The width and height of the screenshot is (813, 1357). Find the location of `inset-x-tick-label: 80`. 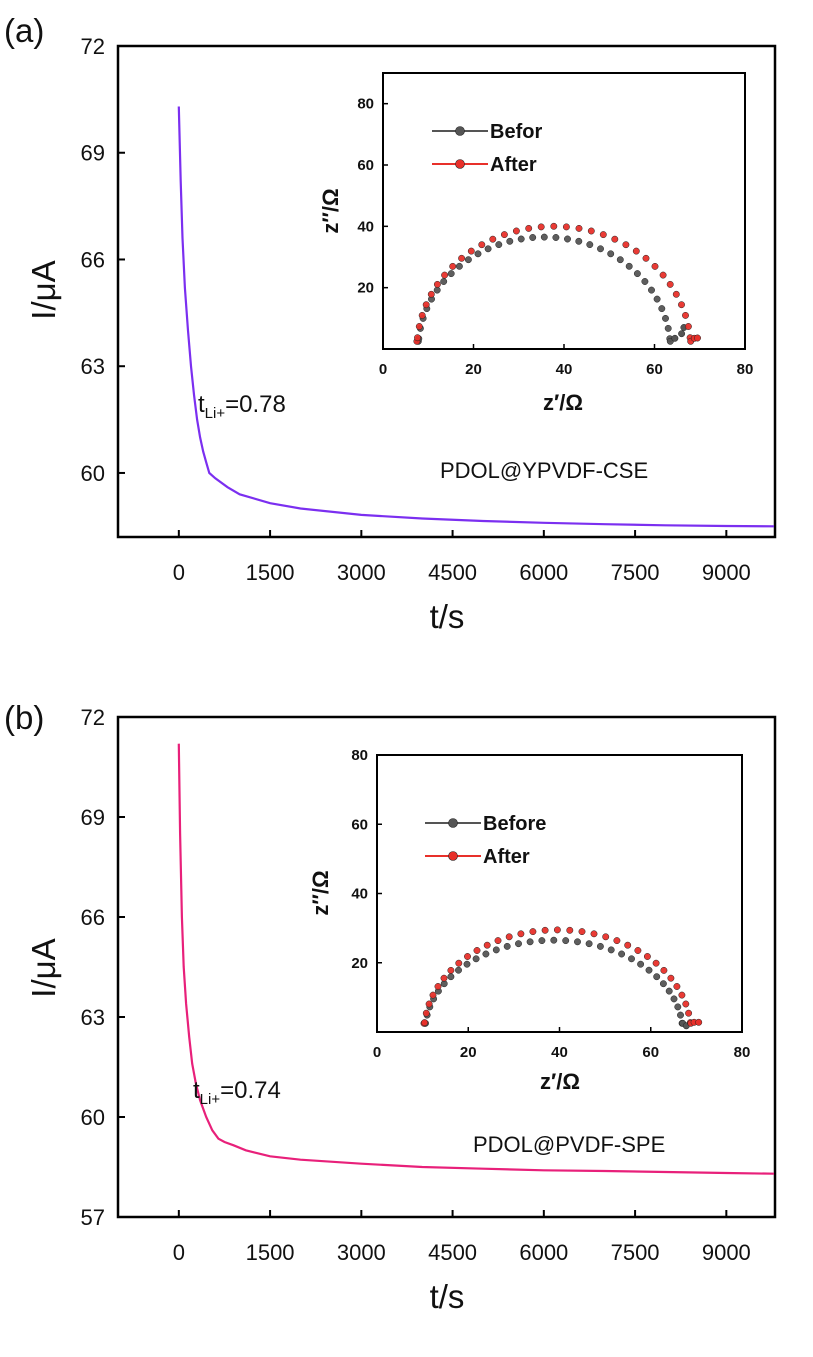

inset-x-tick-label: 80 is located at coordinates (742, 1052).